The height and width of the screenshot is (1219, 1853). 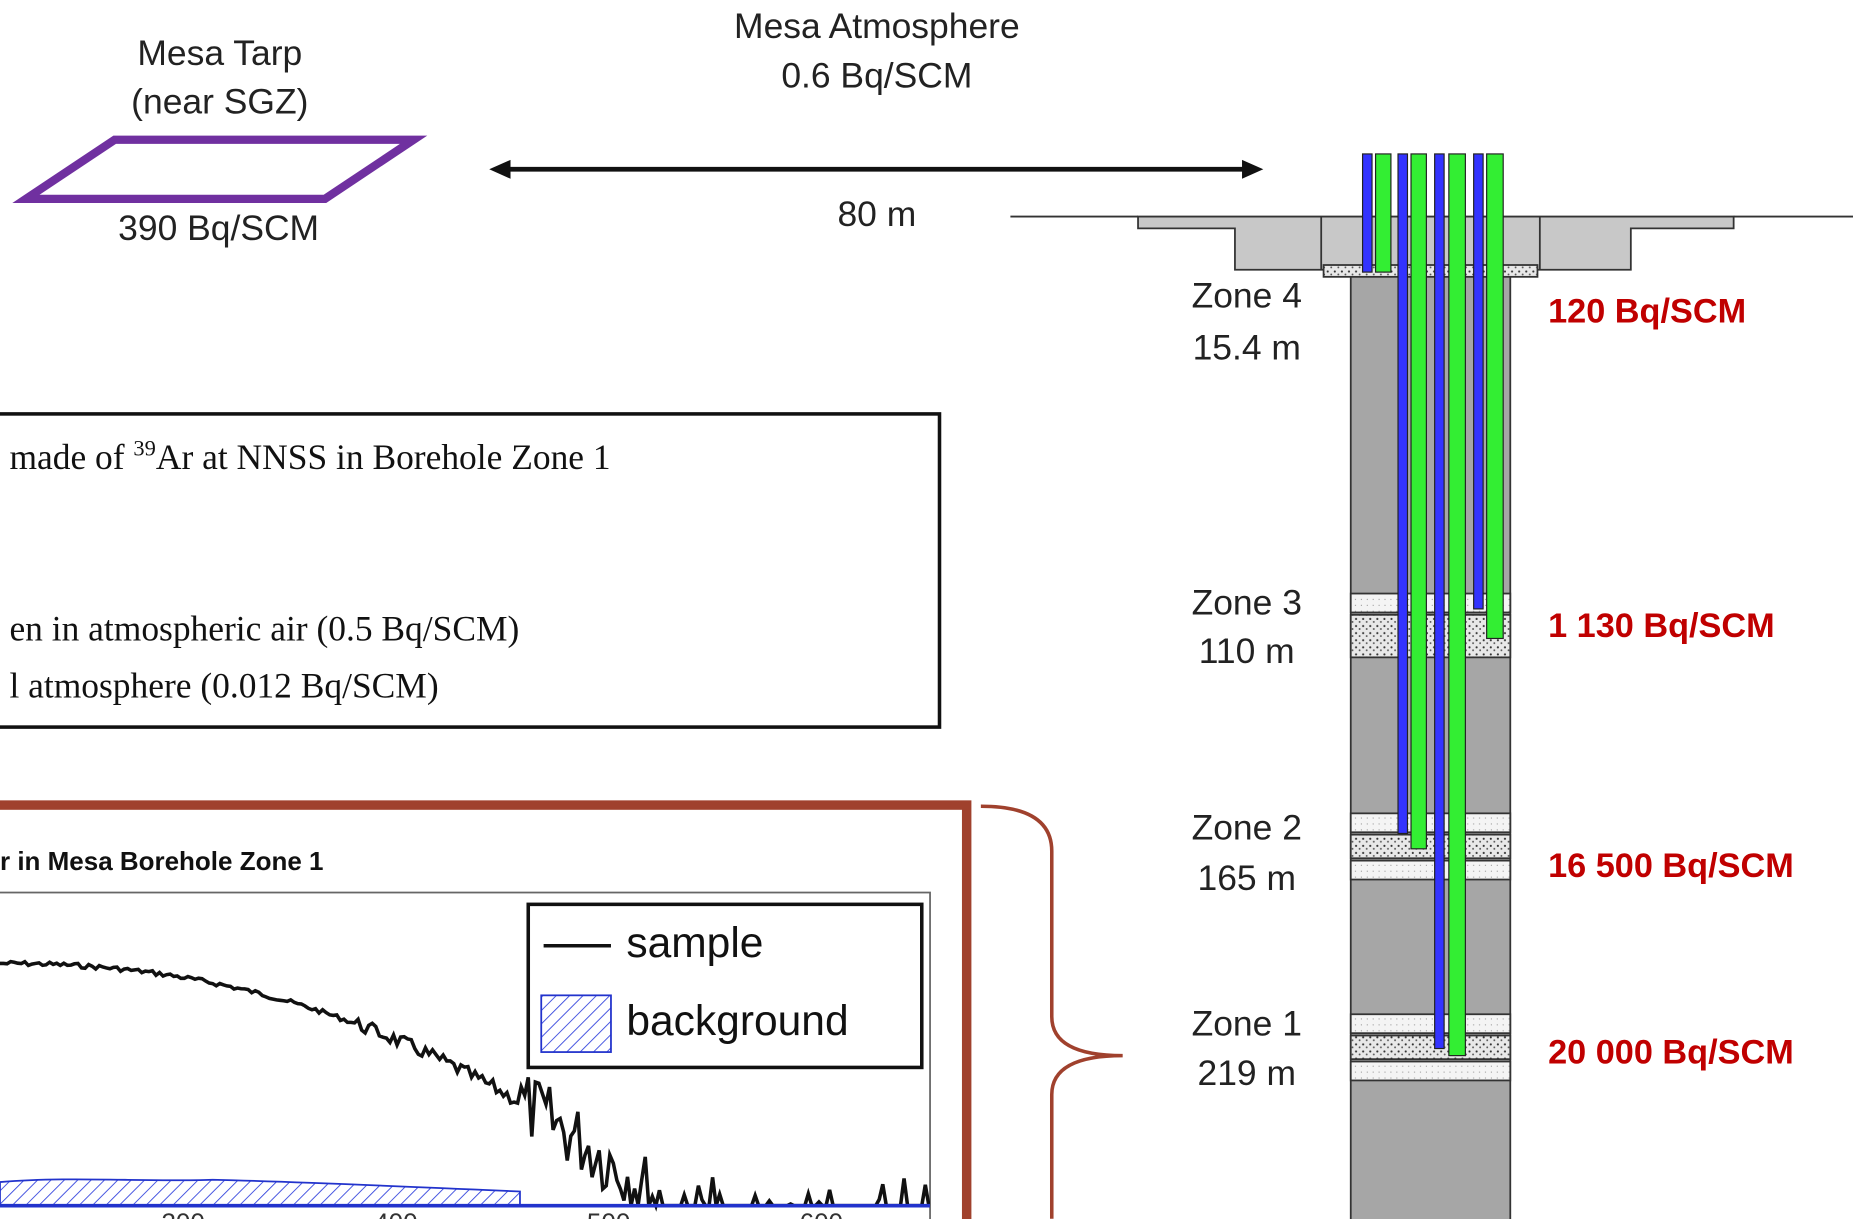 What do you see at coordinates (219, 102) in the screenshot?
I see `tarp-subtitle: (near SGZ)` at bounding box center [219, 102].